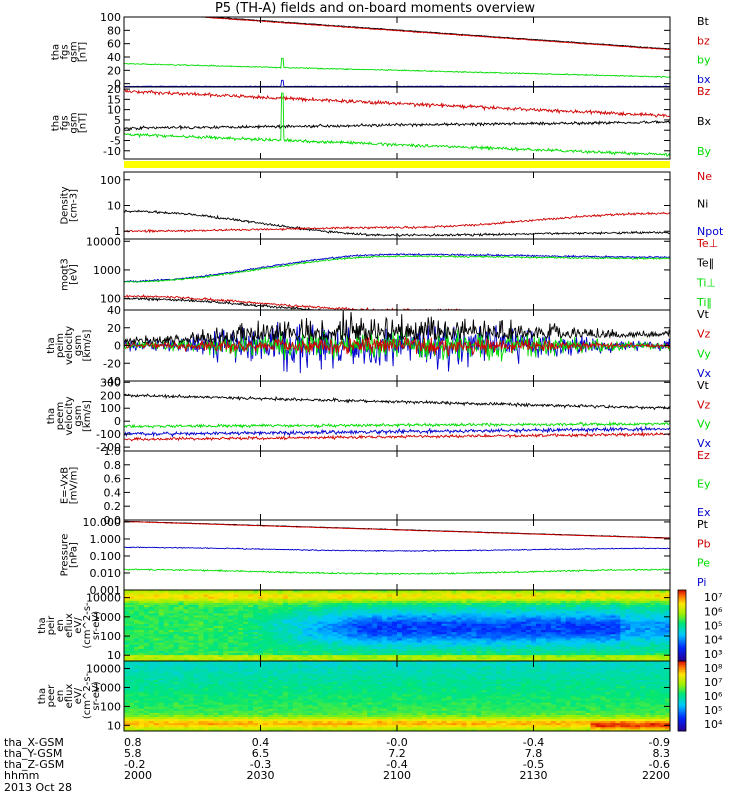 The width and height of the screenshot is (750, 800). Describe the element at coordinates (704, 151) in the screenshot. I see `legend-entry: By` at that location.